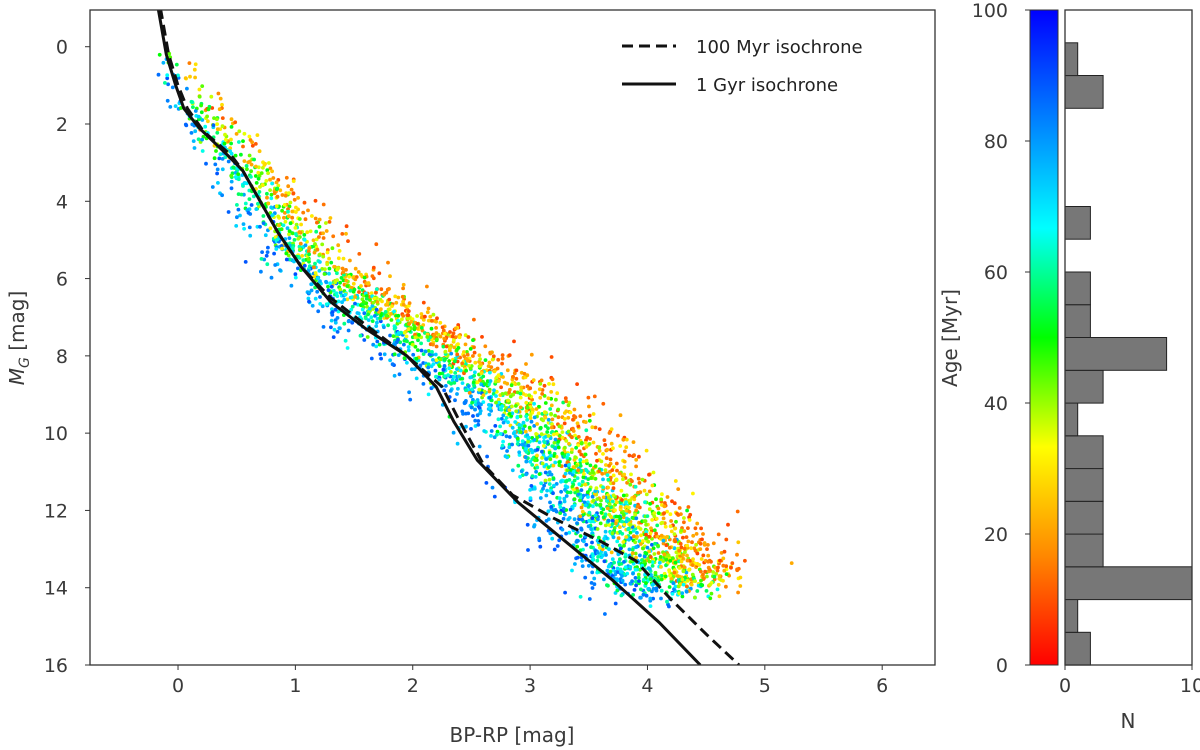  I want to click on y-tick-label: 14, so click(56, 589).